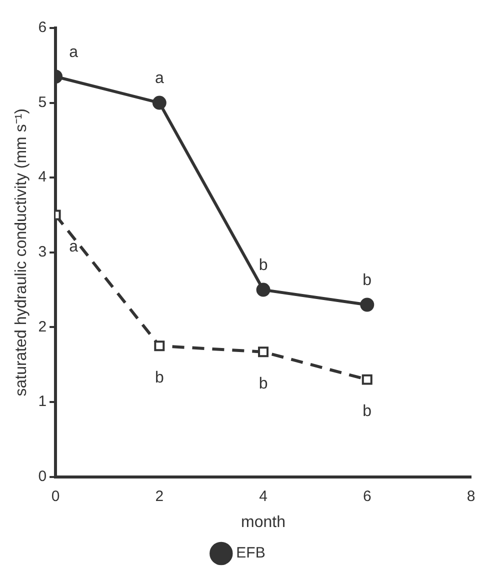 The height and width of the screenshot is (579, 499). I want to click on y-tick-label: 4, so click(42, 177).